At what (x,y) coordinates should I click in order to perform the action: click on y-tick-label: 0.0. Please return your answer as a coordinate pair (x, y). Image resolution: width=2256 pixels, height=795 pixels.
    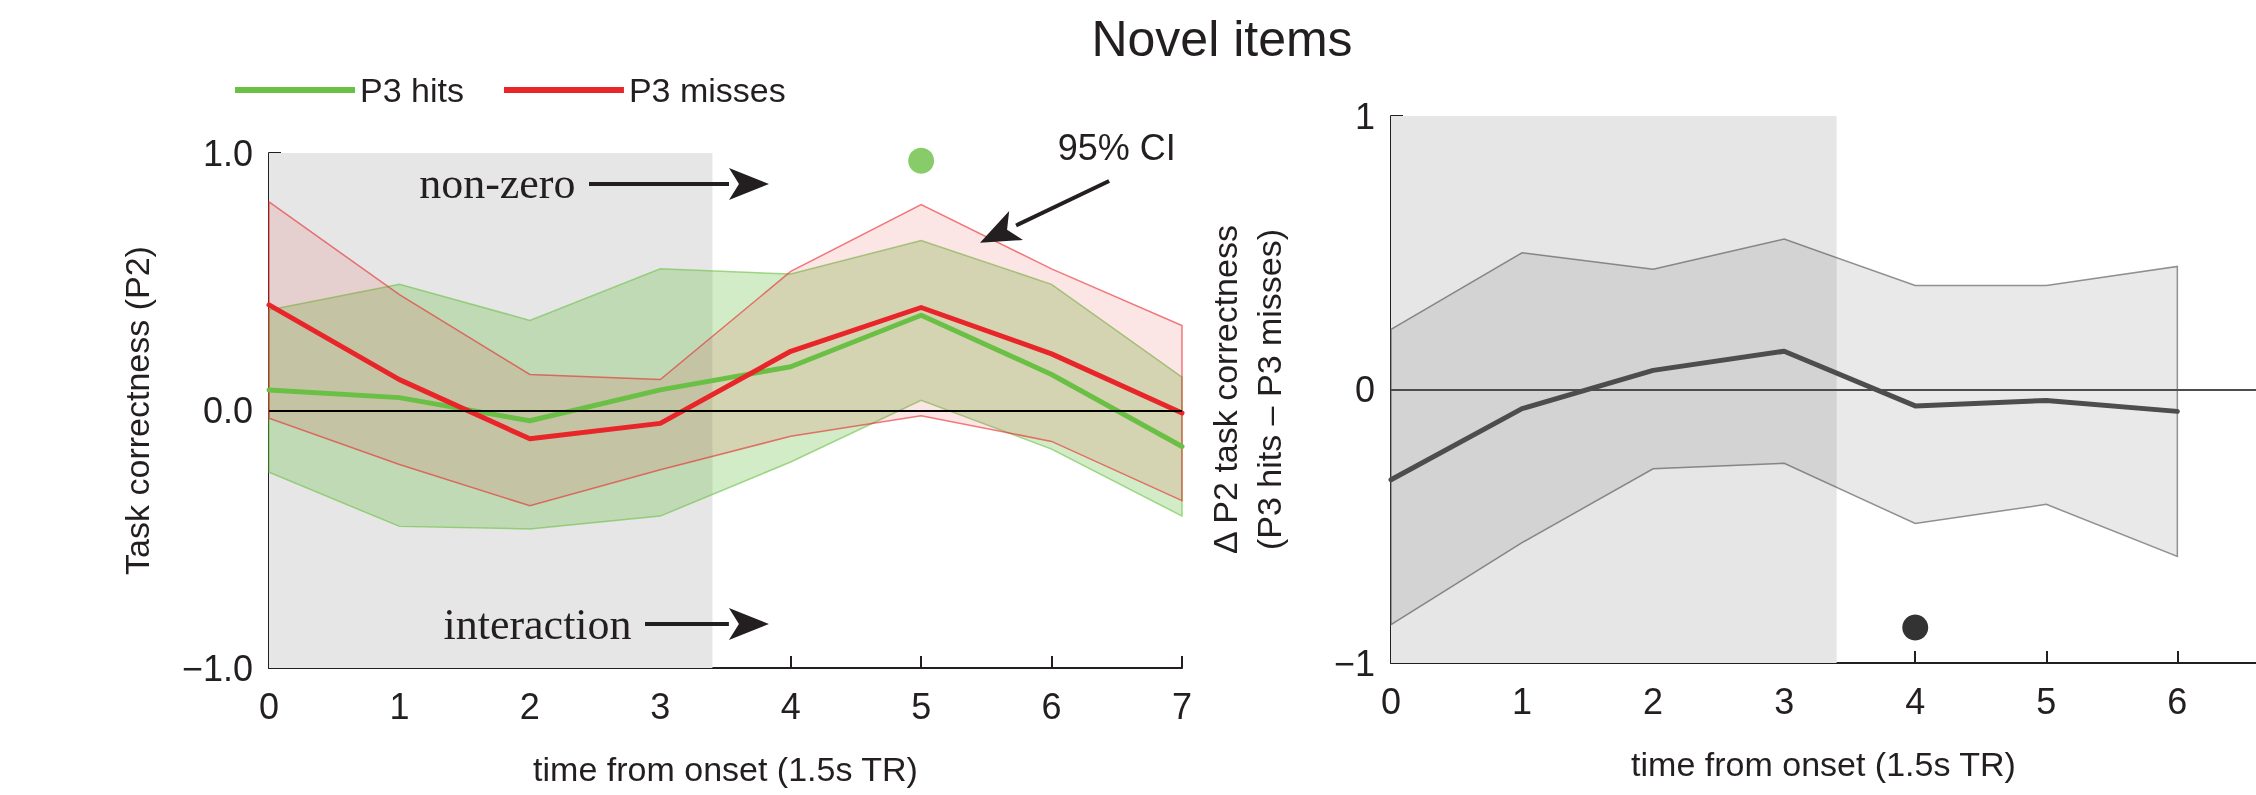
    Looking at the image, I should click on (227, 410).